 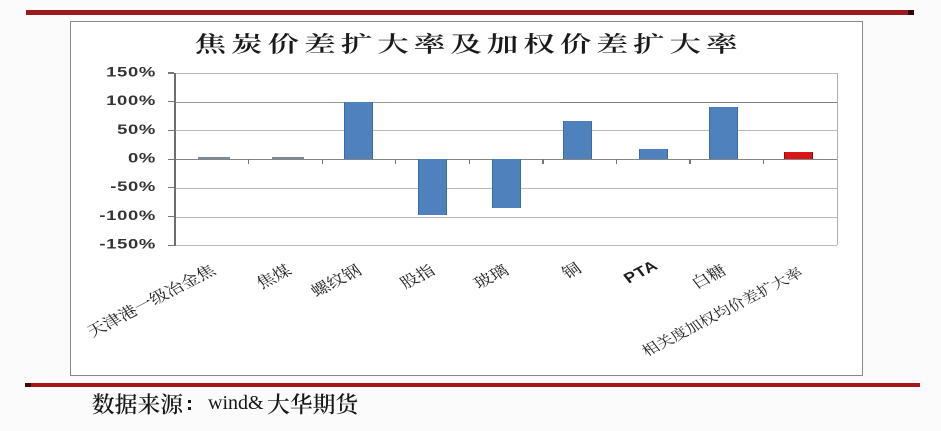 I want to click on svg-text: -150%, so click(x=127, y=244).